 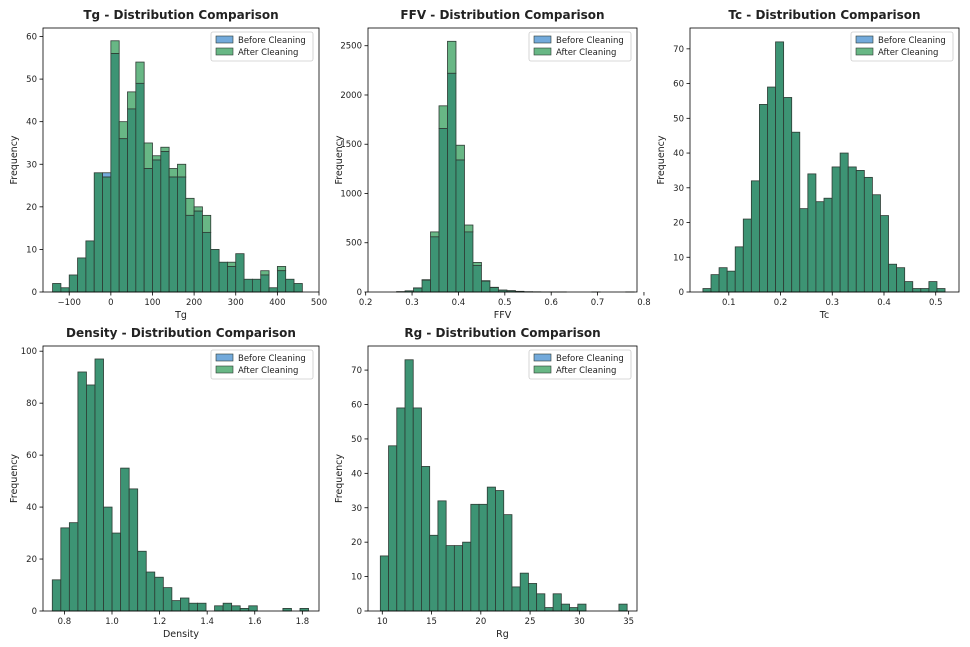 What do you see at coordinates (180, 315) in the screenshot?
I see `x-axis-label: Tg` at bounding box center [180, 315].